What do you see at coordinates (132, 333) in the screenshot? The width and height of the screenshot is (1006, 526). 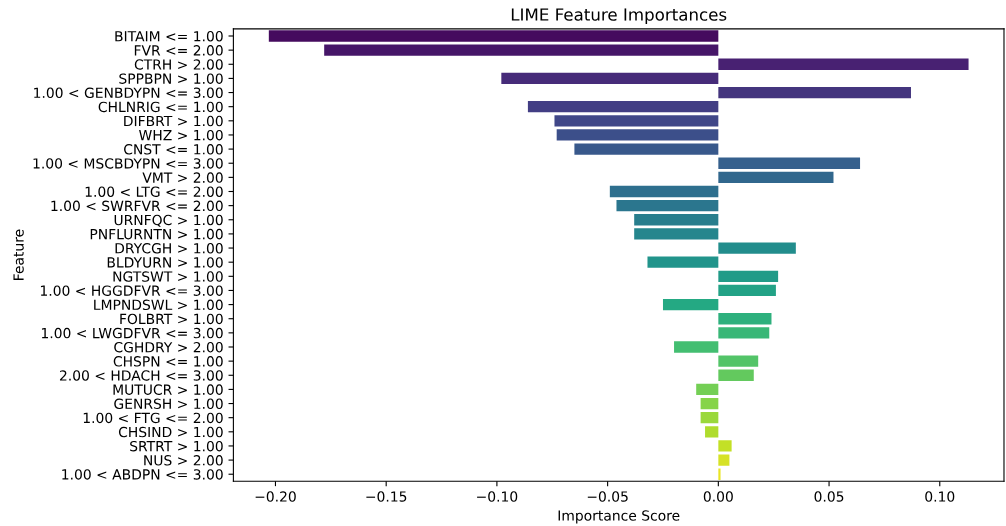 I see `y-tick-label: 1.00 < LWGDFVR <= 3.00` at bounding box center [132, 333].